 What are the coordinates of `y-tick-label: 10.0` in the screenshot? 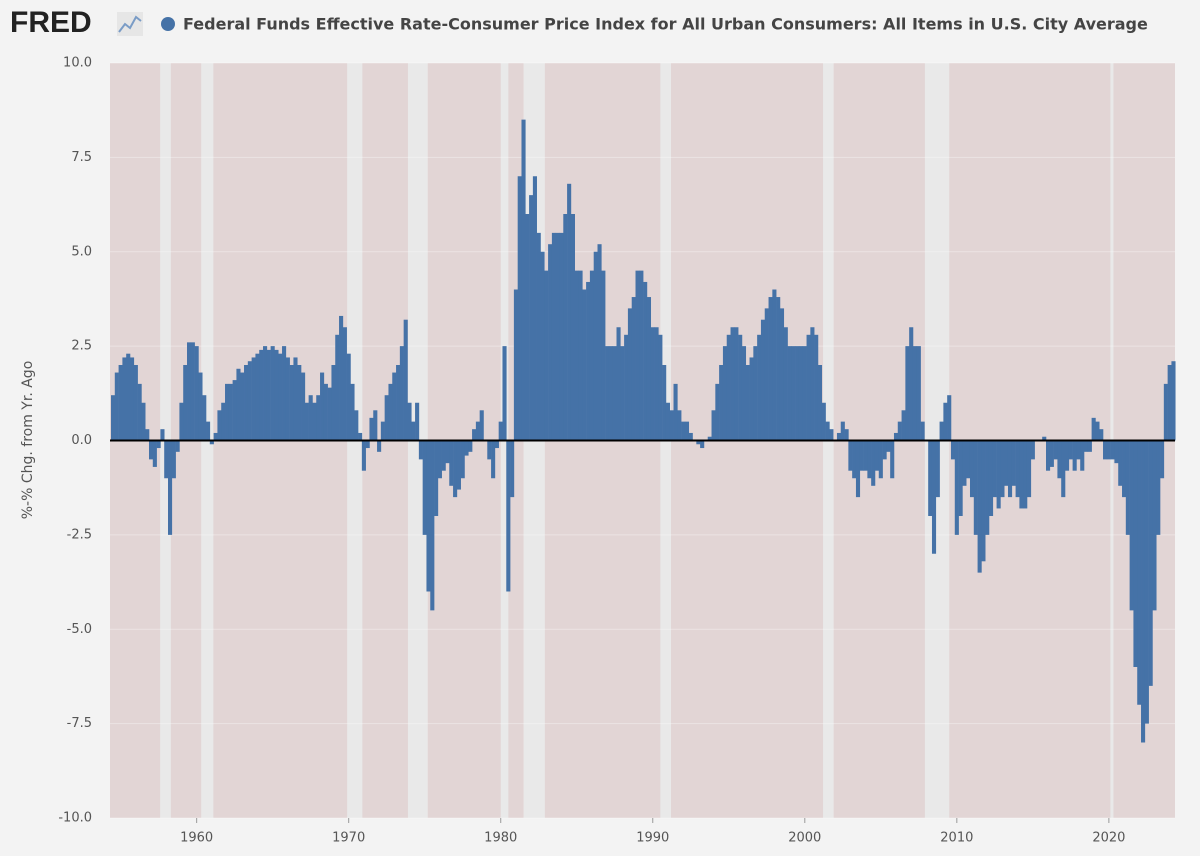 It's located at (77, 63).